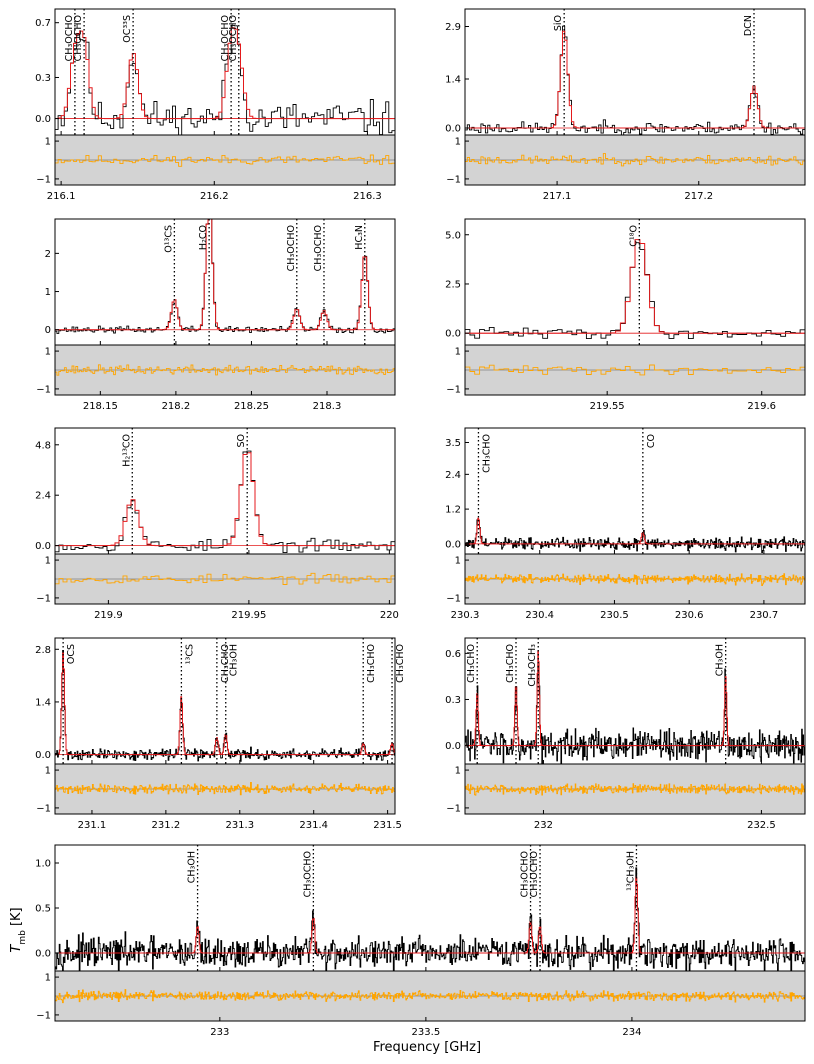  Describe the element at coordinates (625, 315) in the screenshot. I see `panel-p4: C¹⁸O 0.0 2.5 5.0 1 −1 219.55 219.6` at that location.